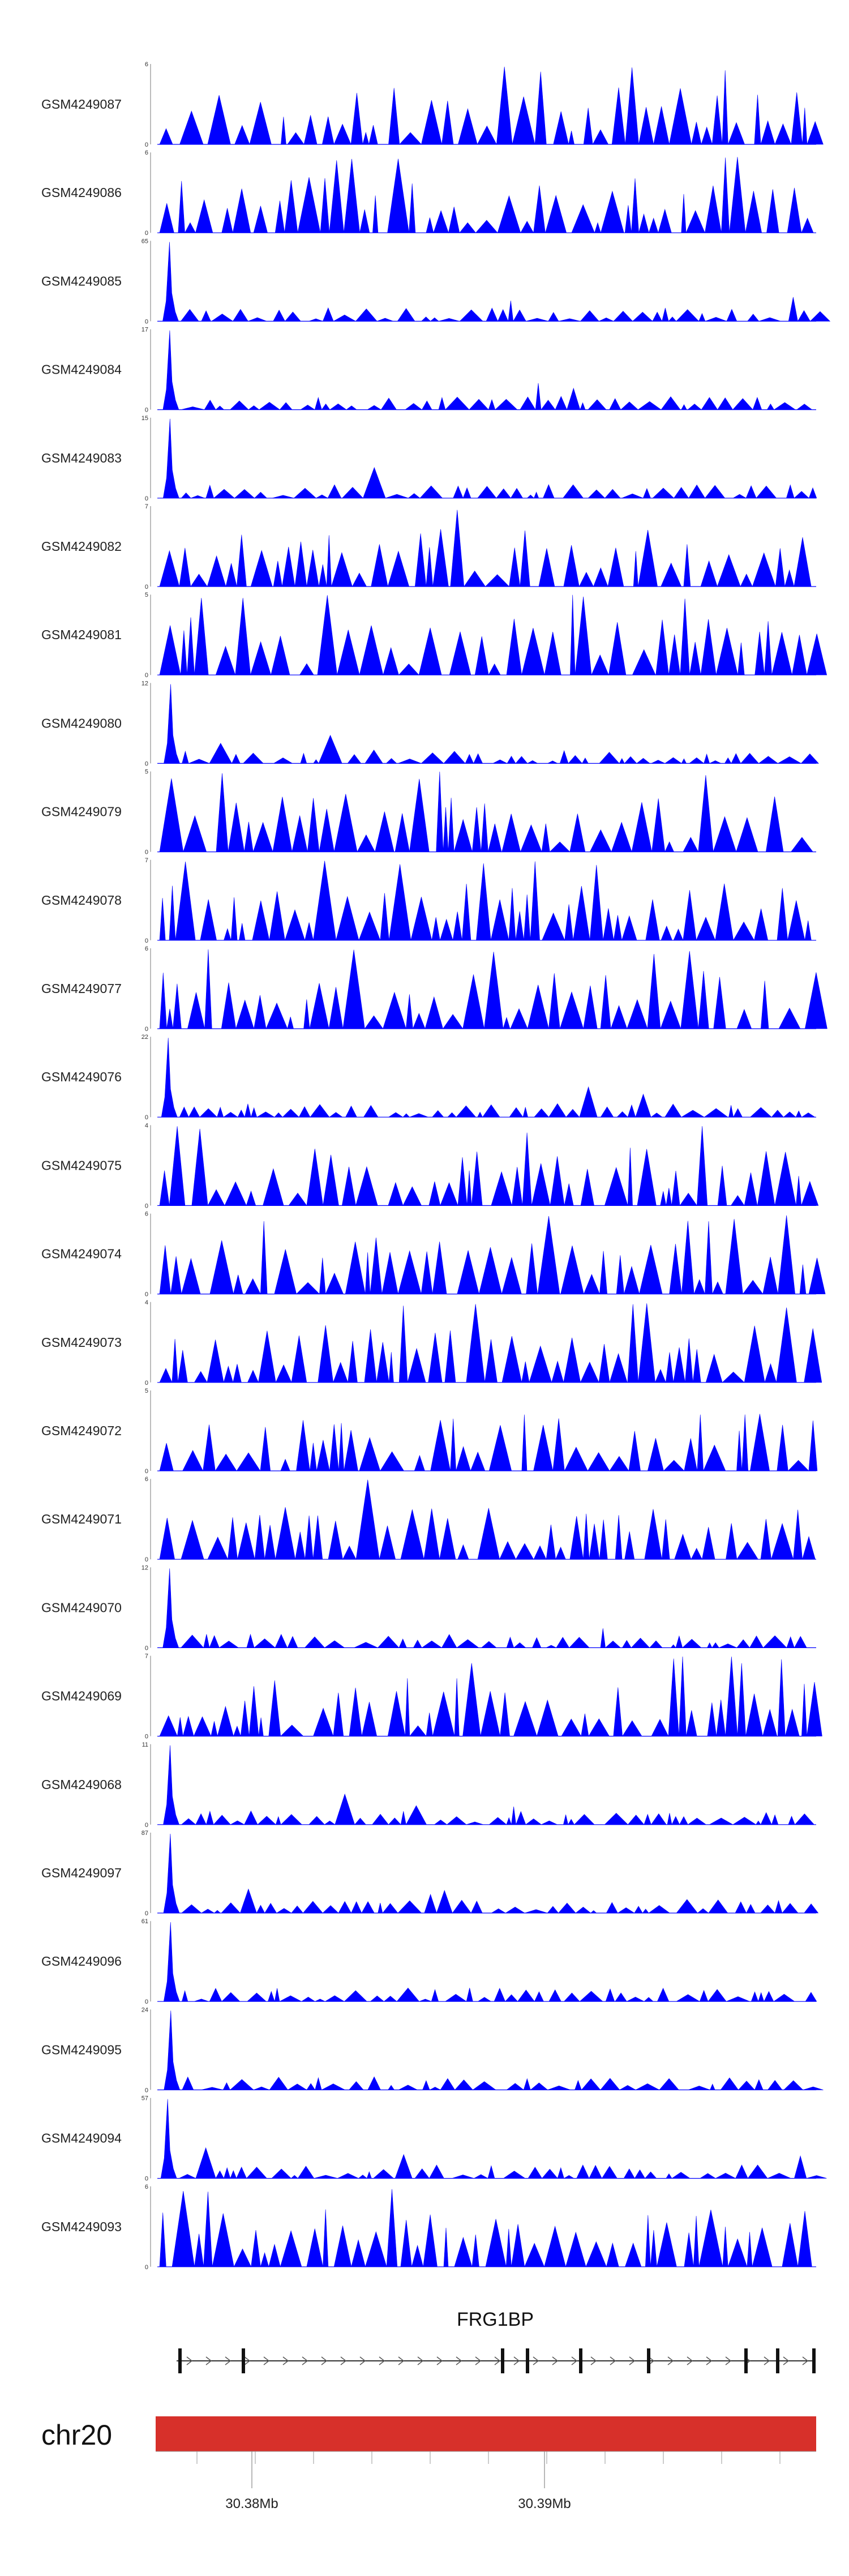 The width and height of the screenshot is (849, 2576). What do you see at coordinates (81, 369) in the screenshot?
I see `track-label: GSM4249084` at bounding box center [81, 369].